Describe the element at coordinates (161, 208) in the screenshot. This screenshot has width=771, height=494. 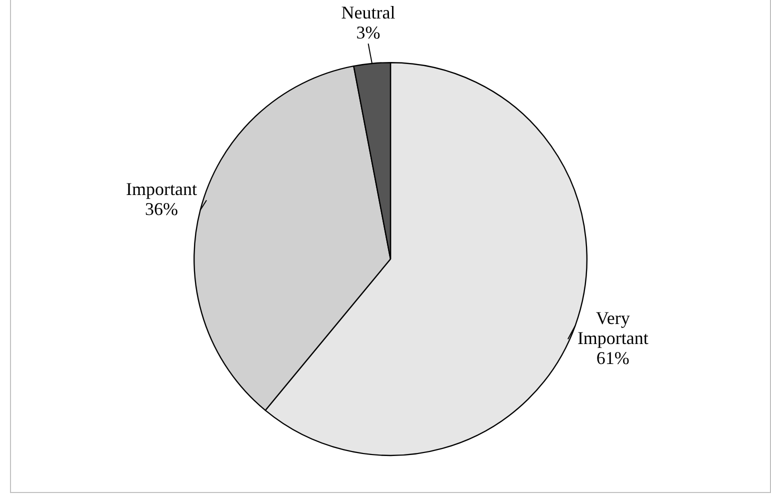
I see `data-label: 36%` at that location.